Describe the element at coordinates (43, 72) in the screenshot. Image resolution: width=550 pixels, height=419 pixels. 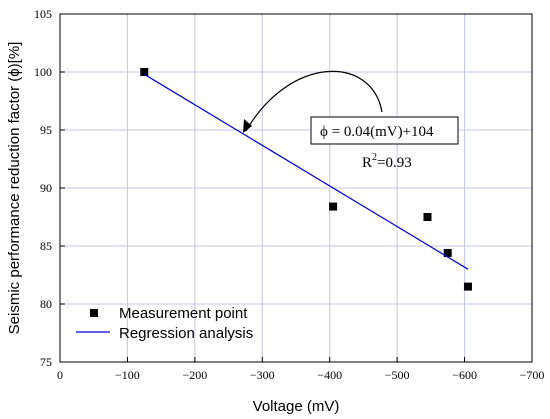
I see `y-tick-label: 100` at that location.